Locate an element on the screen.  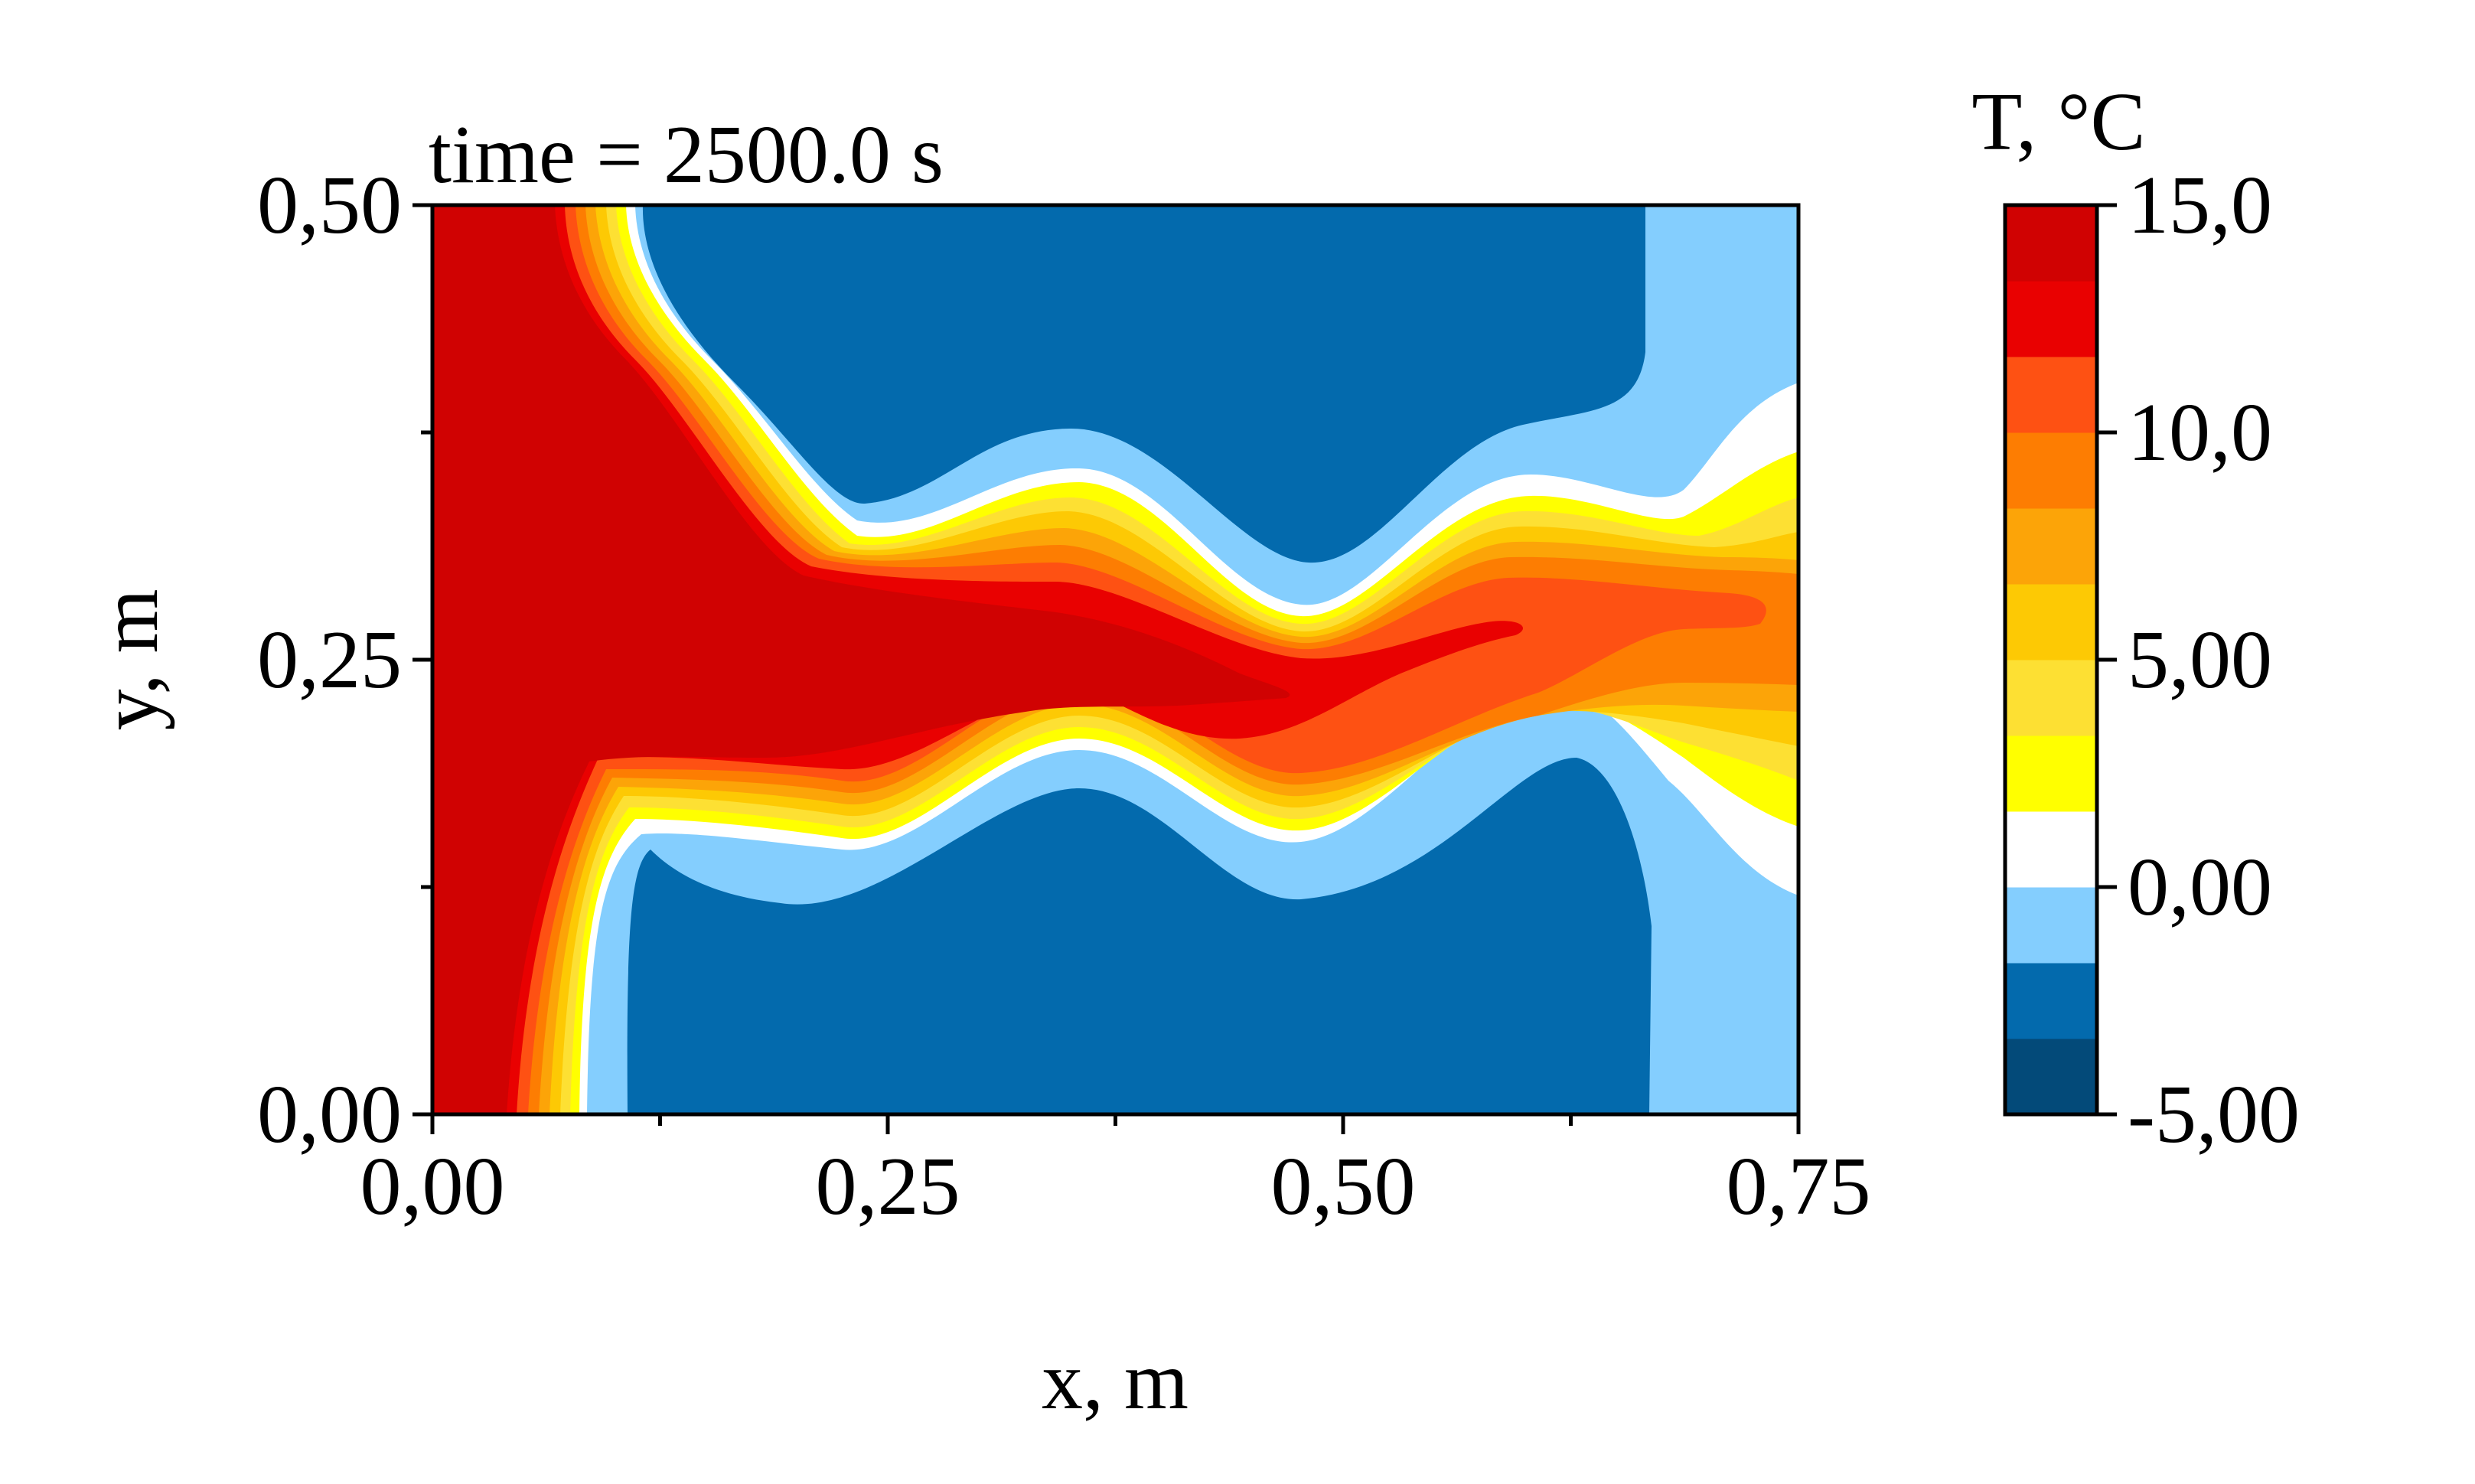
colorbar-tick-label: -5,00 is located at coordinates (2214, 1114).